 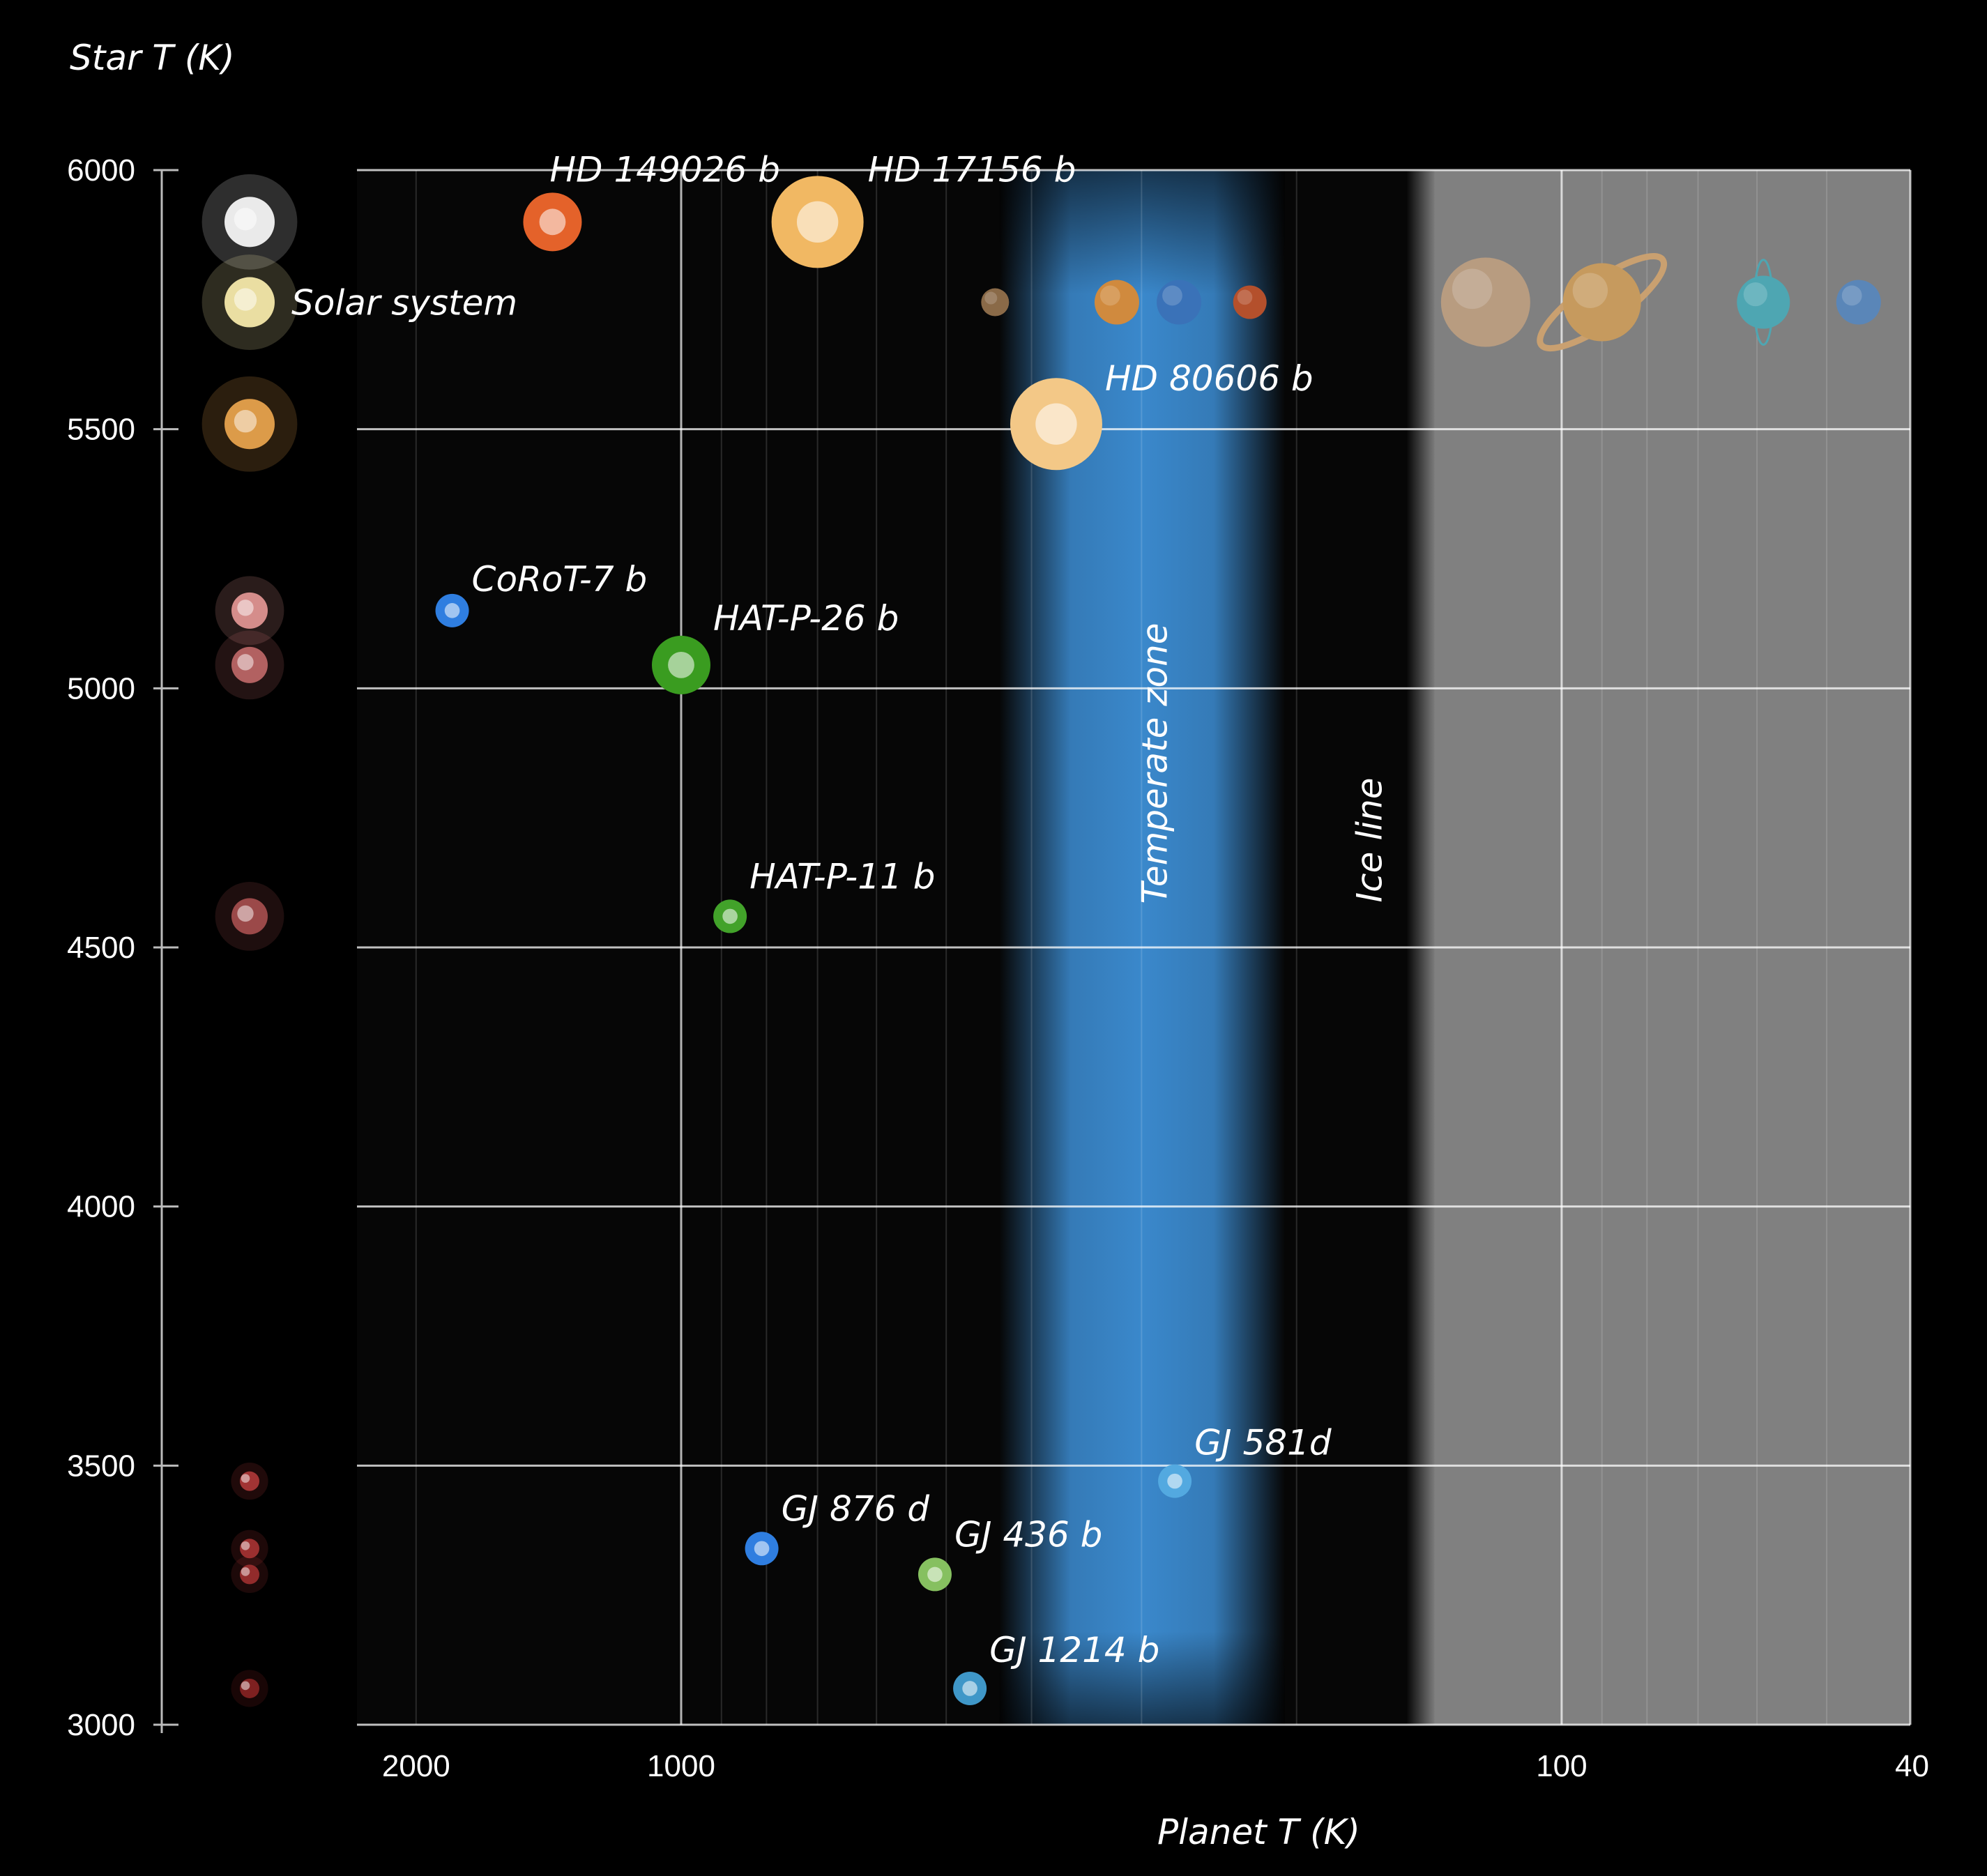 What do you see at coordinates (101, 430) in the screenshot?
I see `y-tick-label: 5500` at bounding box center [101, 430].